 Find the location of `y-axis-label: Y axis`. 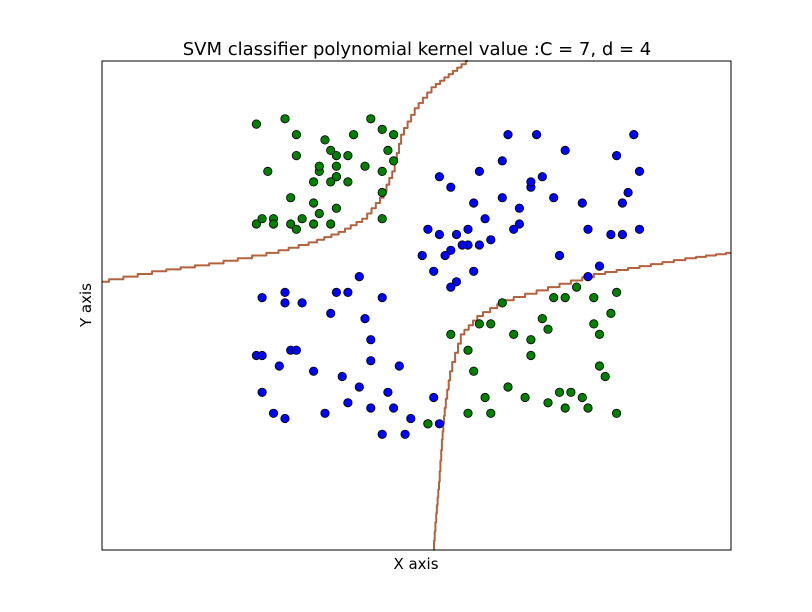

y-axis-label: Y axis is located at coordinates (86, 305).